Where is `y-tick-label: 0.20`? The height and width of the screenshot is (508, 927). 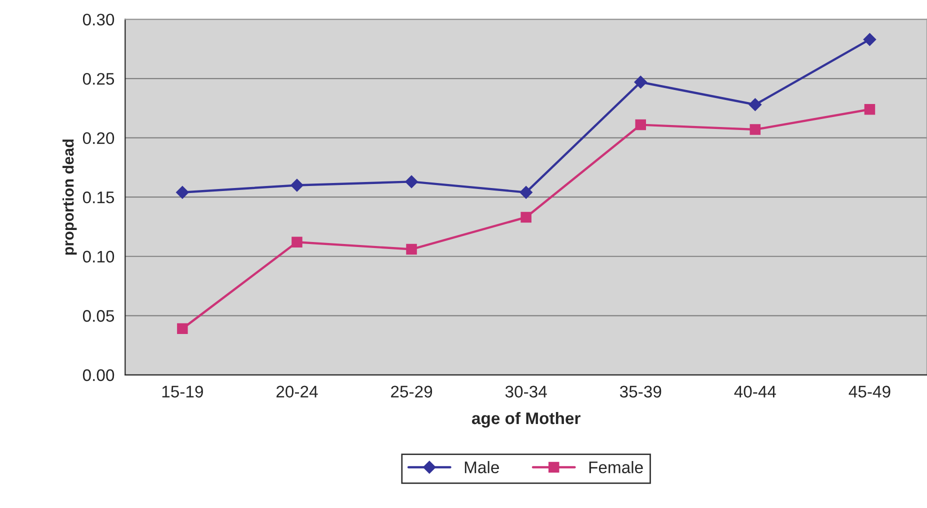
y-tick-label: 0.20 is located at coordinates (98, 138).